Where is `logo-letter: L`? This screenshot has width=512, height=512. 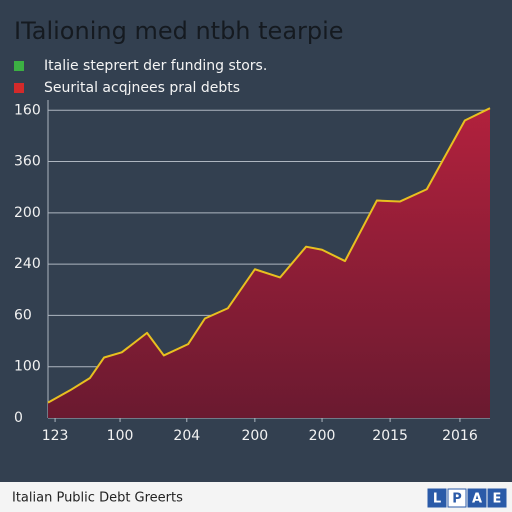 logo-letter: L is located at coordinates (437, 499).